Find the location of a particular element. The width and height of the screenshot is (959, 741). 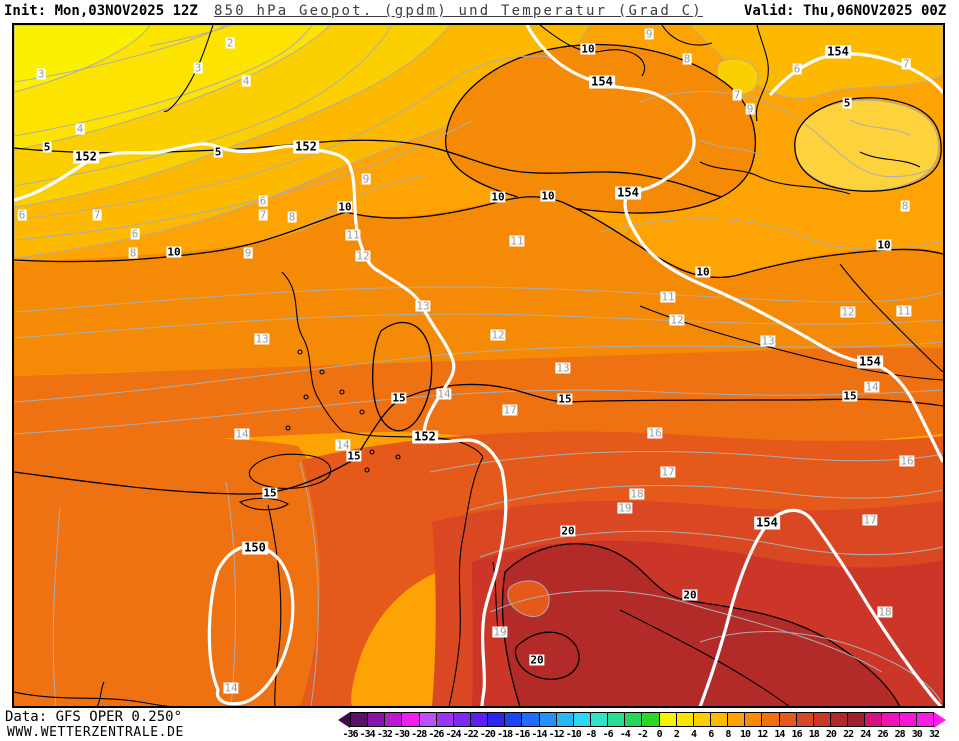

website-label: WWW.WETTERZENTRALE.DE is located at coordinates (95, 732).